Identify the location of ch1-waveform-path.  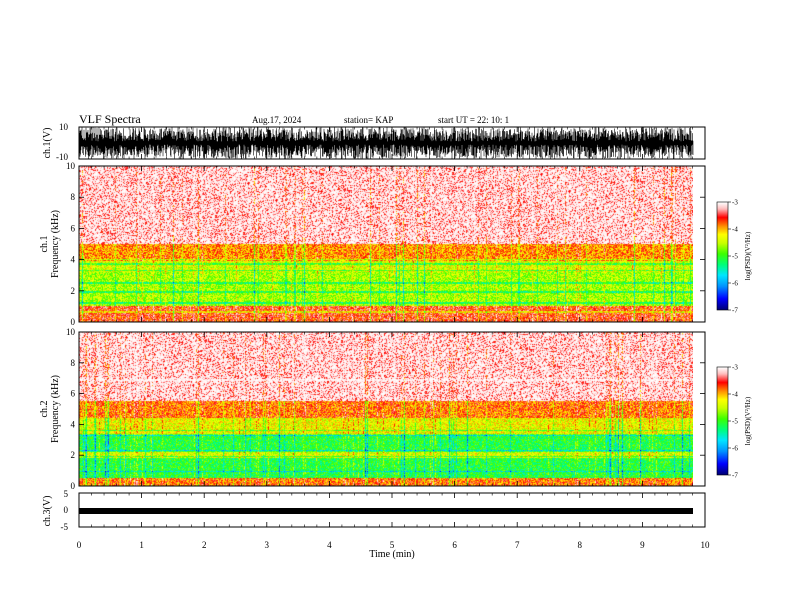
(386, 143).